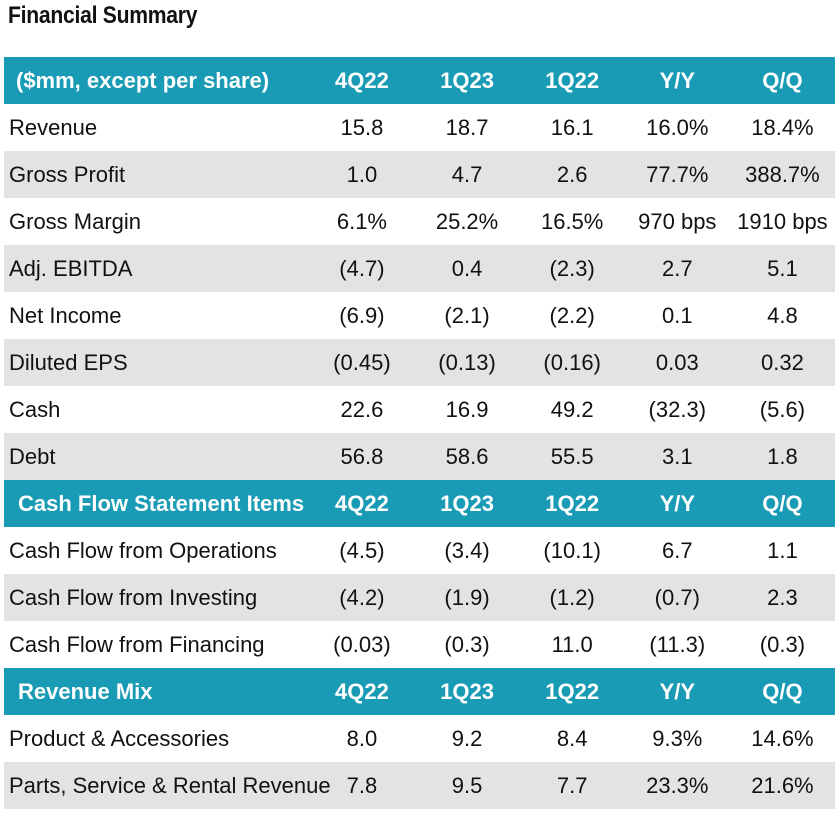  I want to click on table-cell: 15.8, so click(362, 127).